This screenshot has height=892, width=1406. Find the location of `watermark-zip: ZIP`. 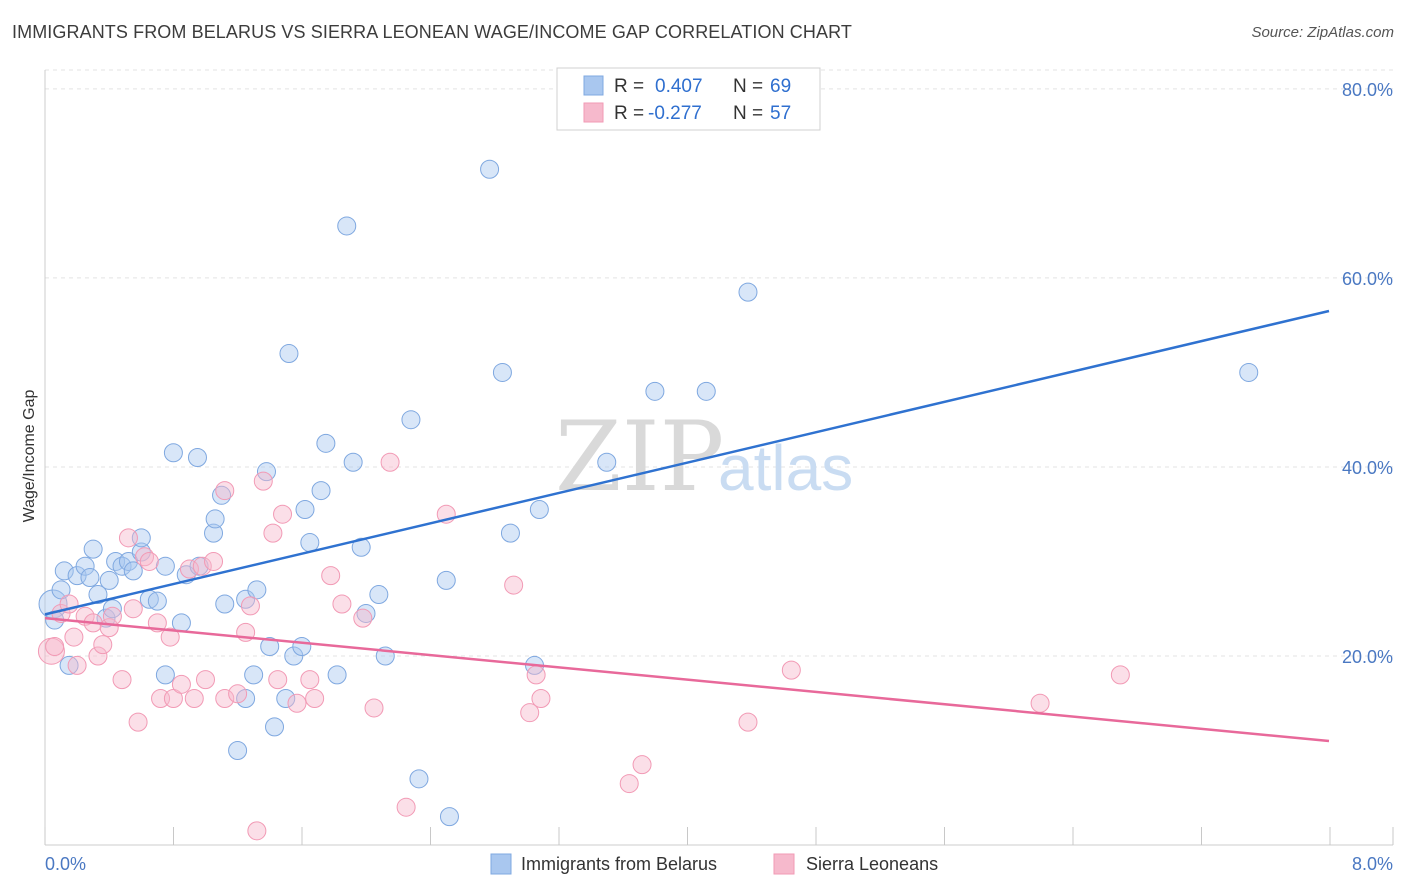

watermark-zip: ZIP is located at coordinates (639, 457).